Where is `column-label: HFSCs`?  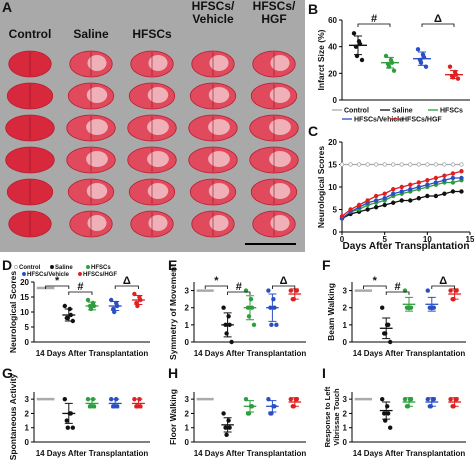 column-label: HFSCs is located at coordinates (152, 34).